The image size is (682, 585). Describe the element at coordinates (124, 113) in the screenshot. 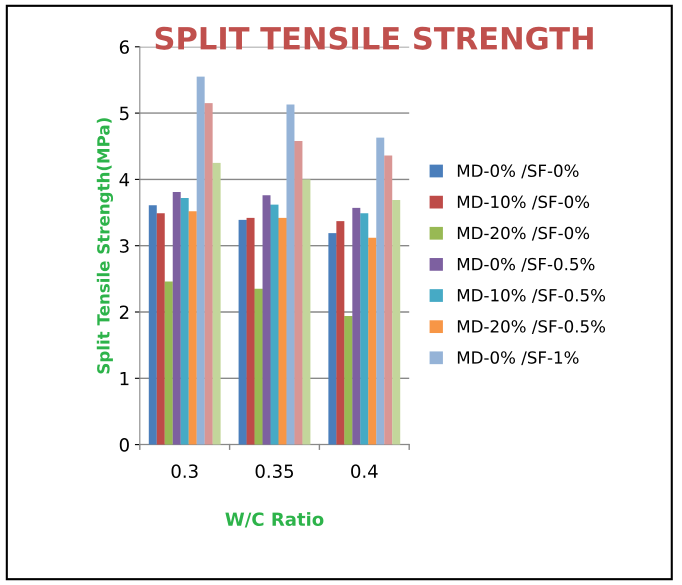

I see `y-tick-label: 5` at that location.